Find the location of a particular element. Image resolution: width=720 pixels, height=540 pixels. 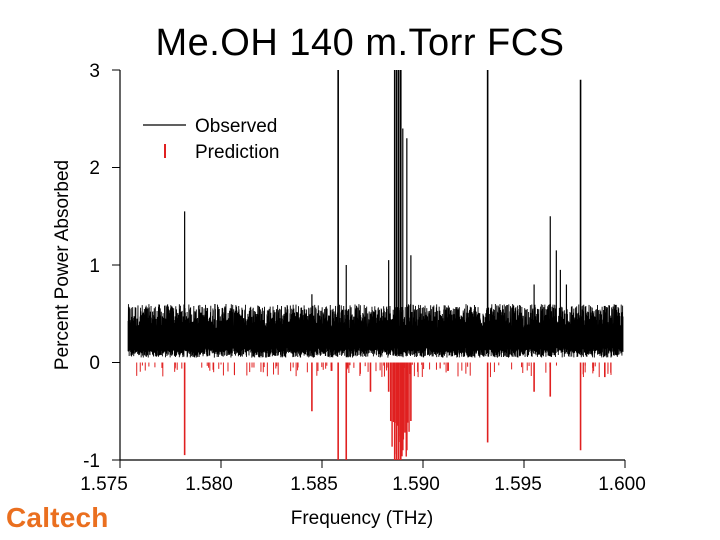

x-tick-label: 1.580 is located at coordinates (209, 484).